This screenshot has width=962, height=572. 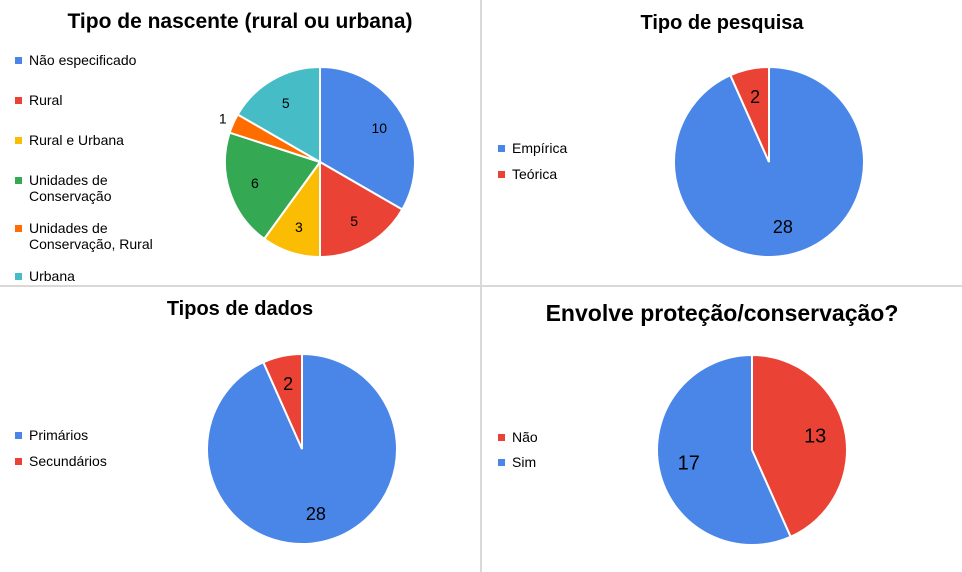 What do you see at coordinates (273, 186) in the screenshot?
I see `pie-slice-unidades-de-conservacao` at bounding box center [273, 186].